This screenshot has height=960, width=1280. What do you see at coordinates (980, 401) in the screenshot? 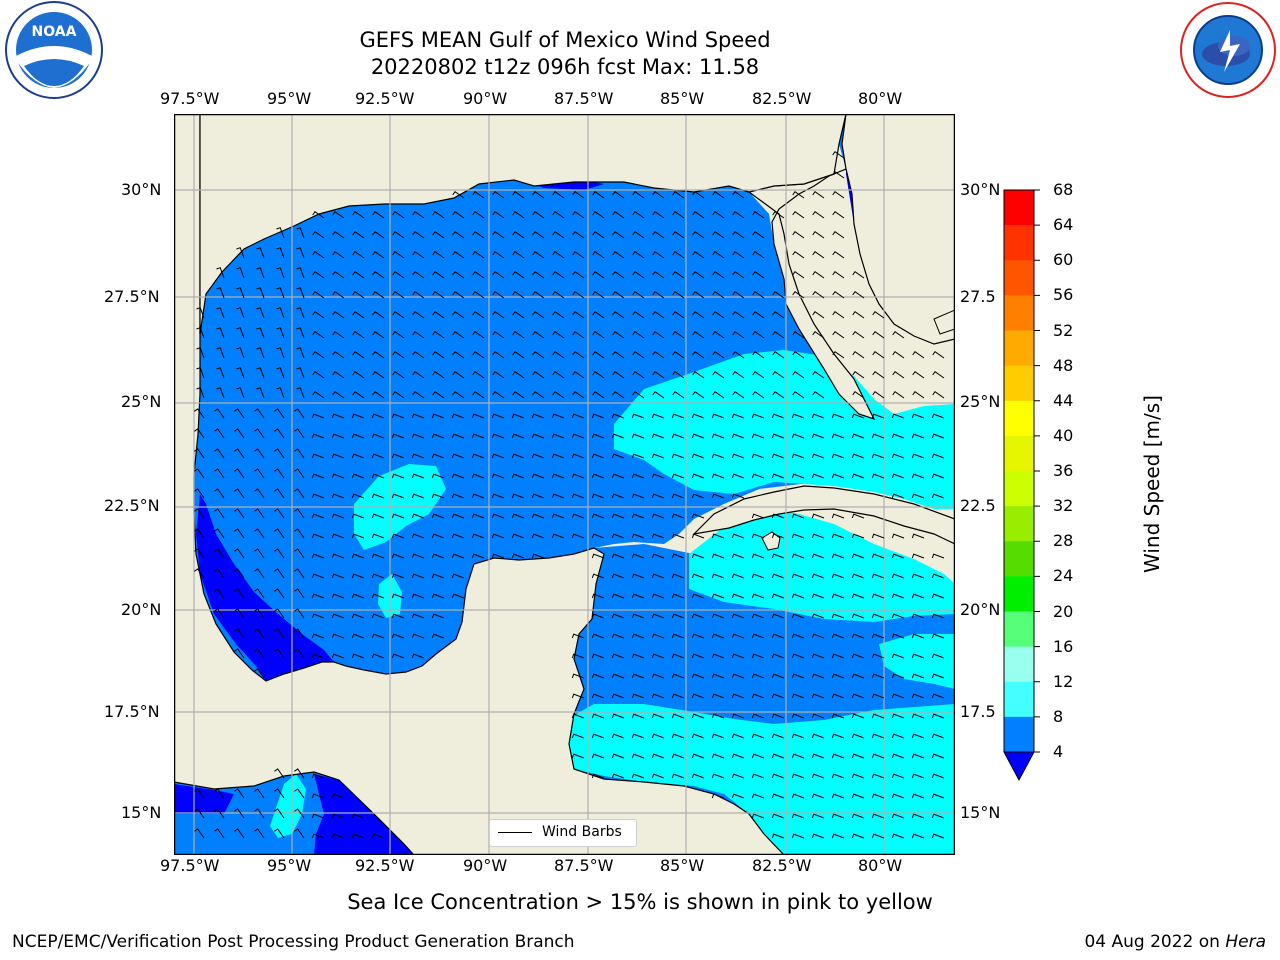
I see `lat-label-right: 25°N` at bounding box center [980, 401].